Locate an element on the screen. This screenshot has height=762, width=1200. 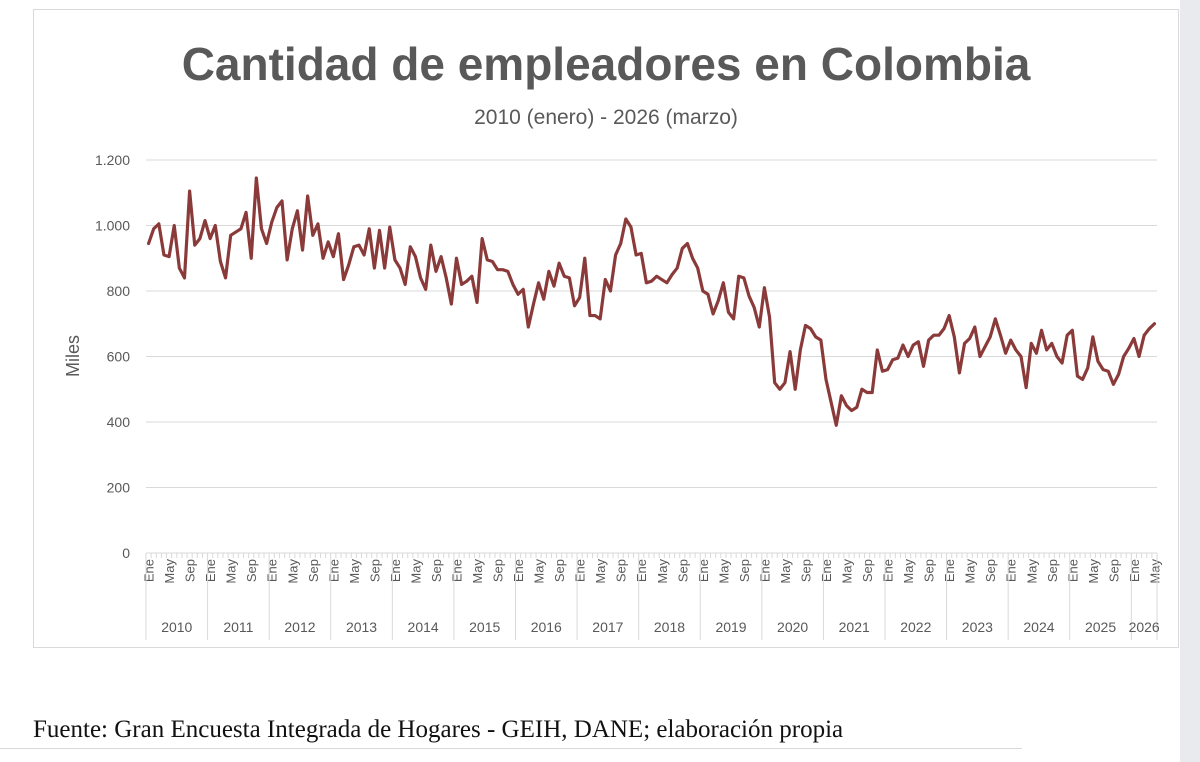
x-year-label: 2016 is located at coordinates (546, 627).